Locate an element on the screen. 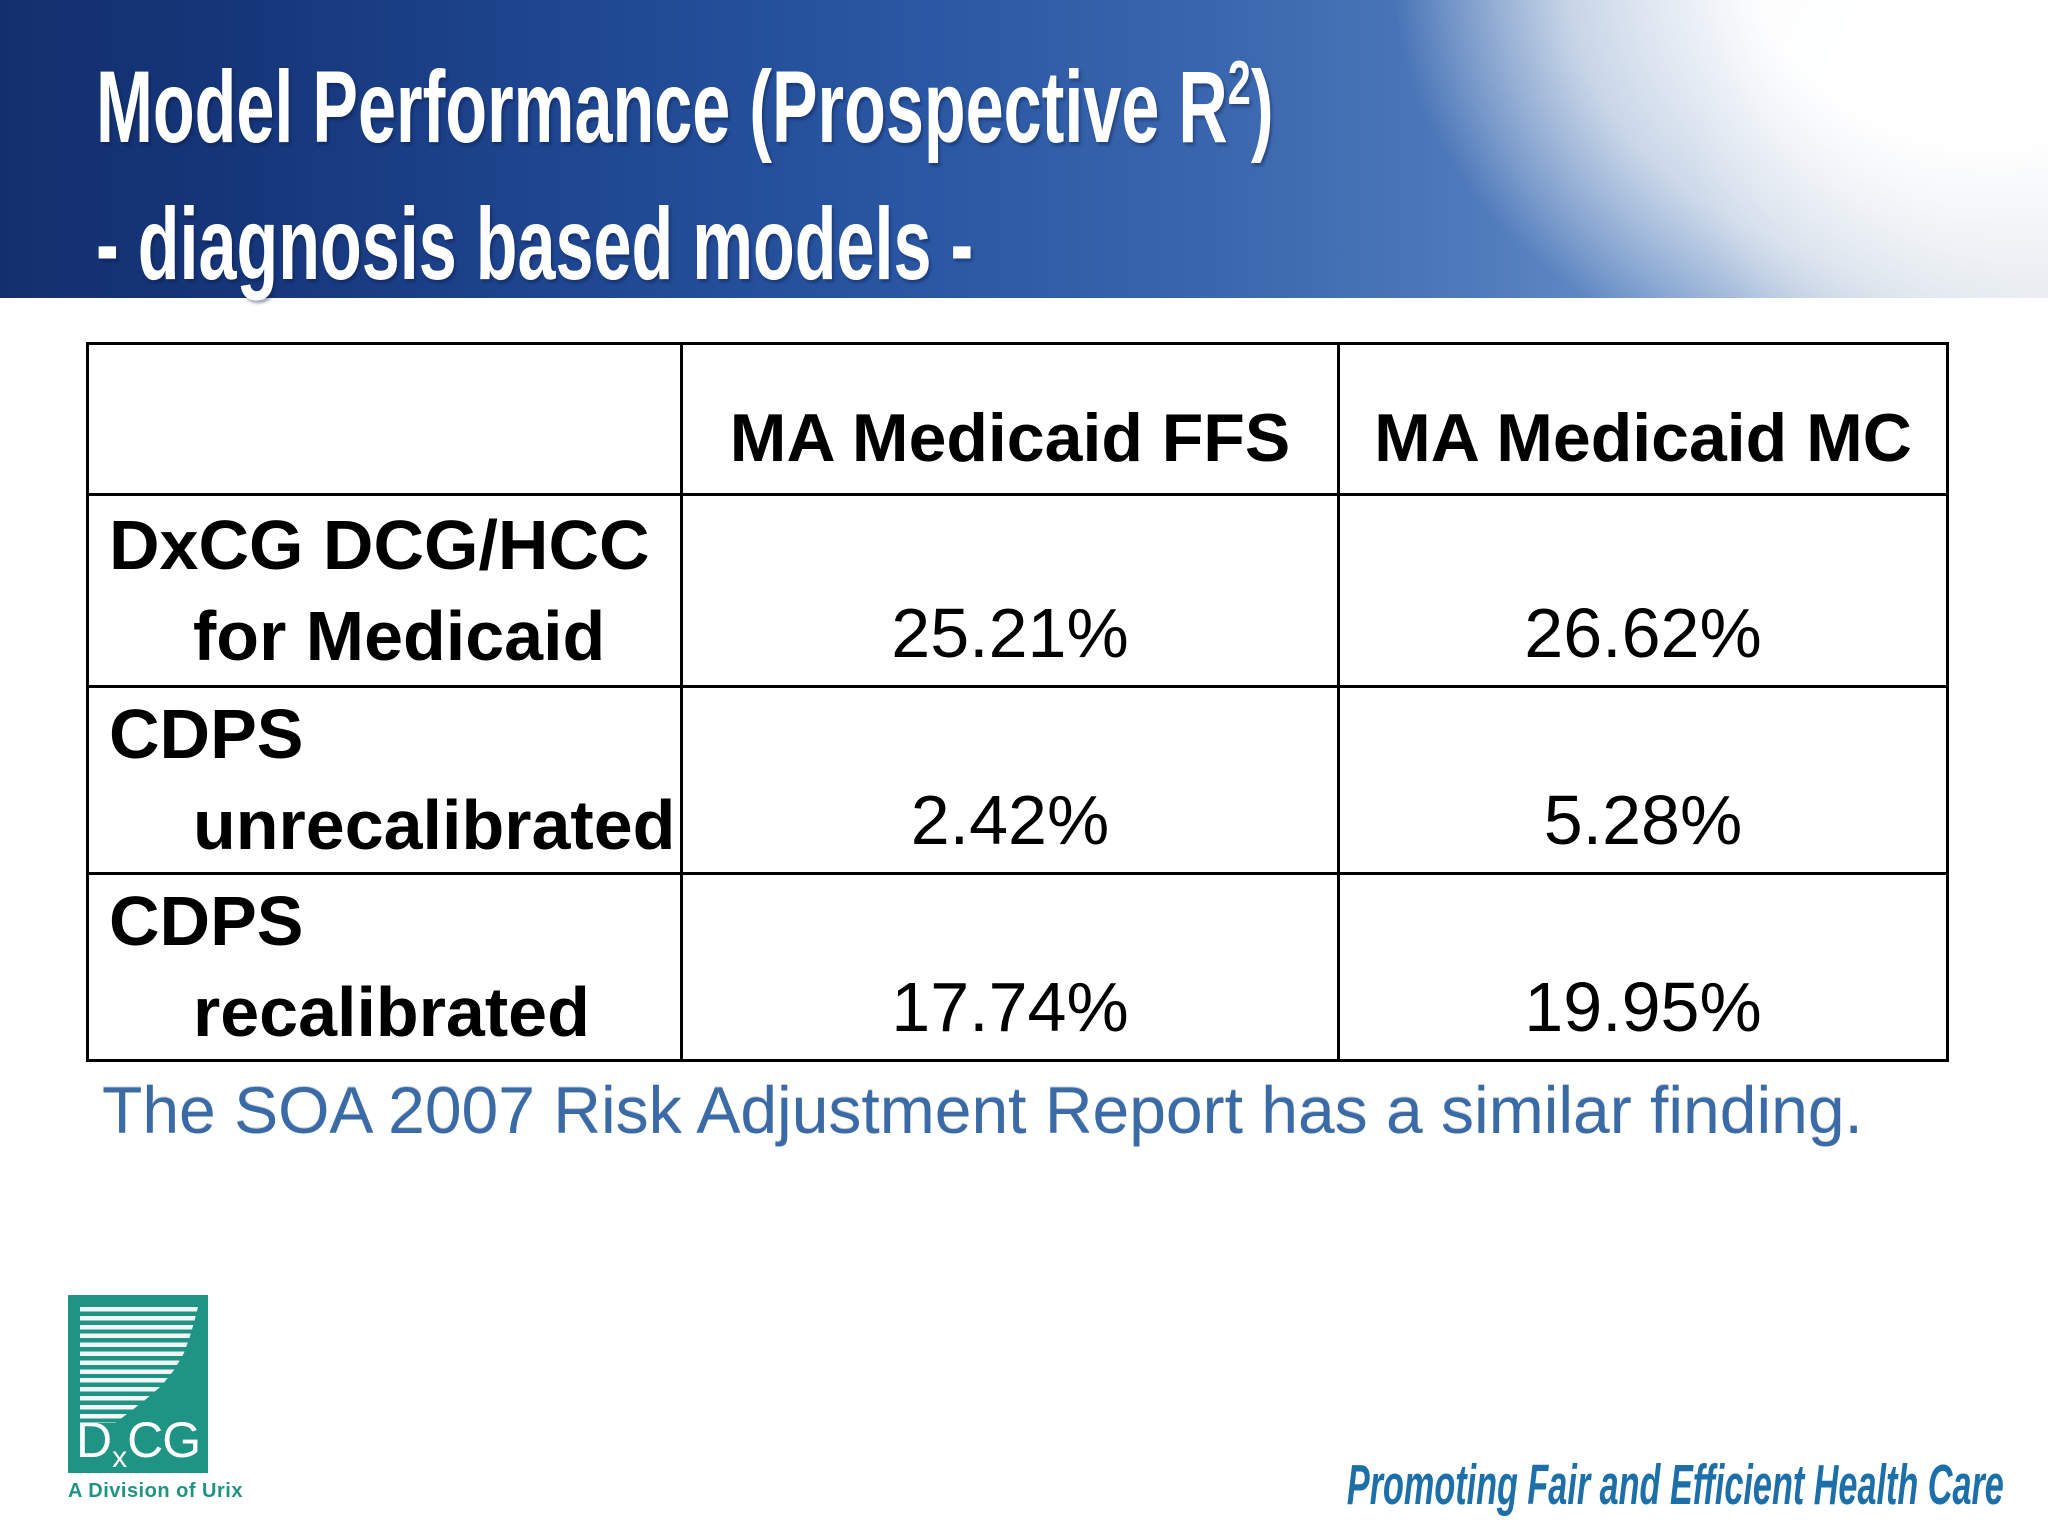  row-label-cdps-unrecalibrated: CDPS unrecalibrated is located at coordinates (384, 780).